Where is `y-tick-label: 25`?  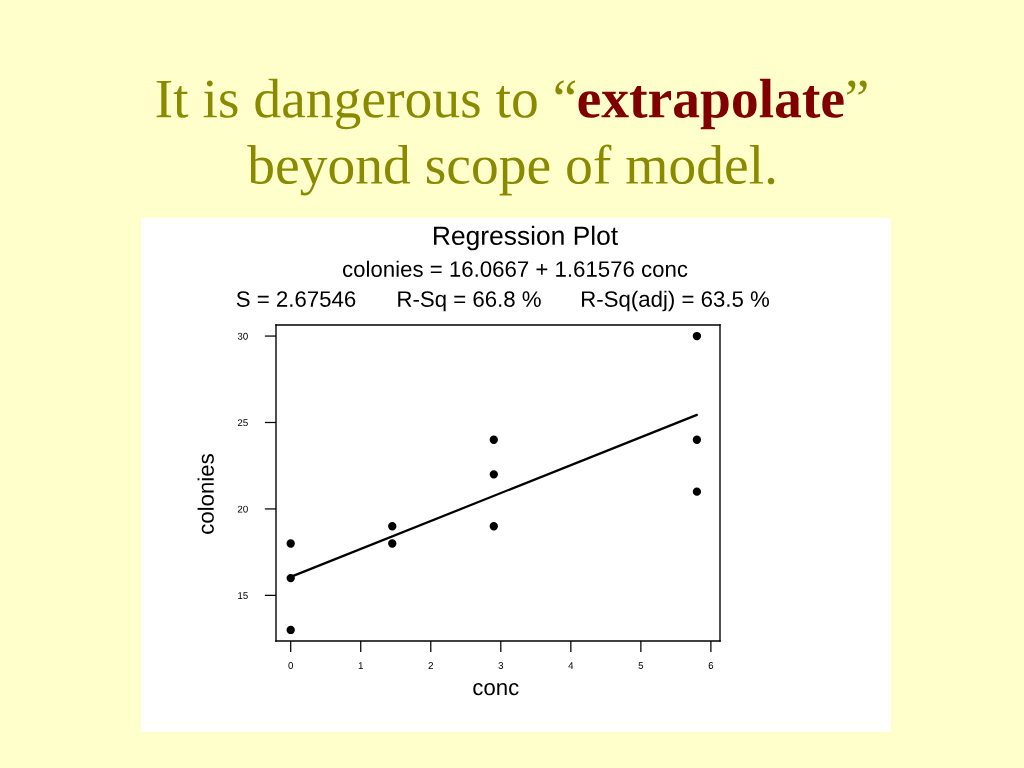 y-tick-label: 25 is located at coordinates (242, 423).